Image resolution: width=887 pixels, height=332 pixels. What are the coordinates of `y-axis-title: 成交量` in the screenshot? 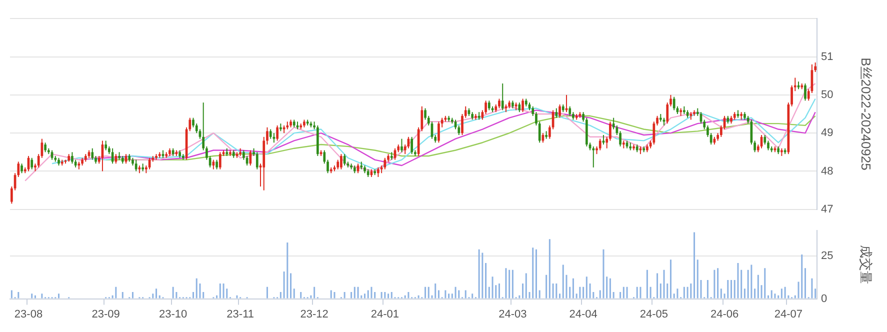 It's located at (866, 264).